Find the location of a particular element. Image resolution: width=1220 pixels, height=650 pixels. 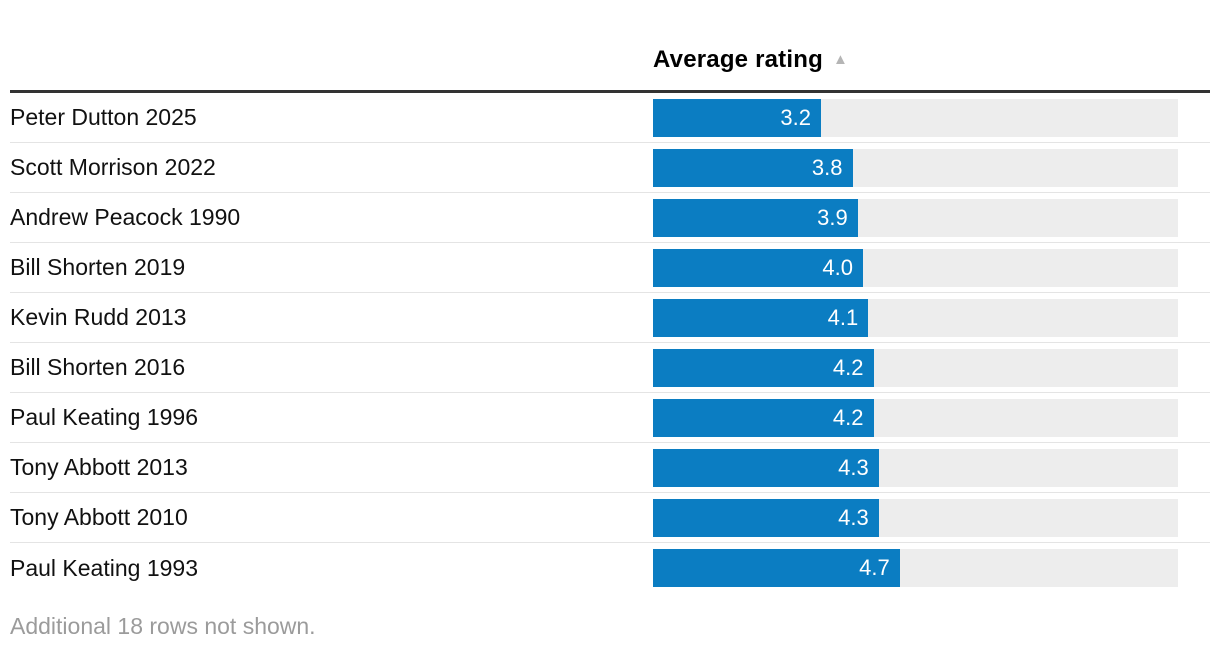

row-label: Scott Morrison 2022 is located at coordinates (113, 167).